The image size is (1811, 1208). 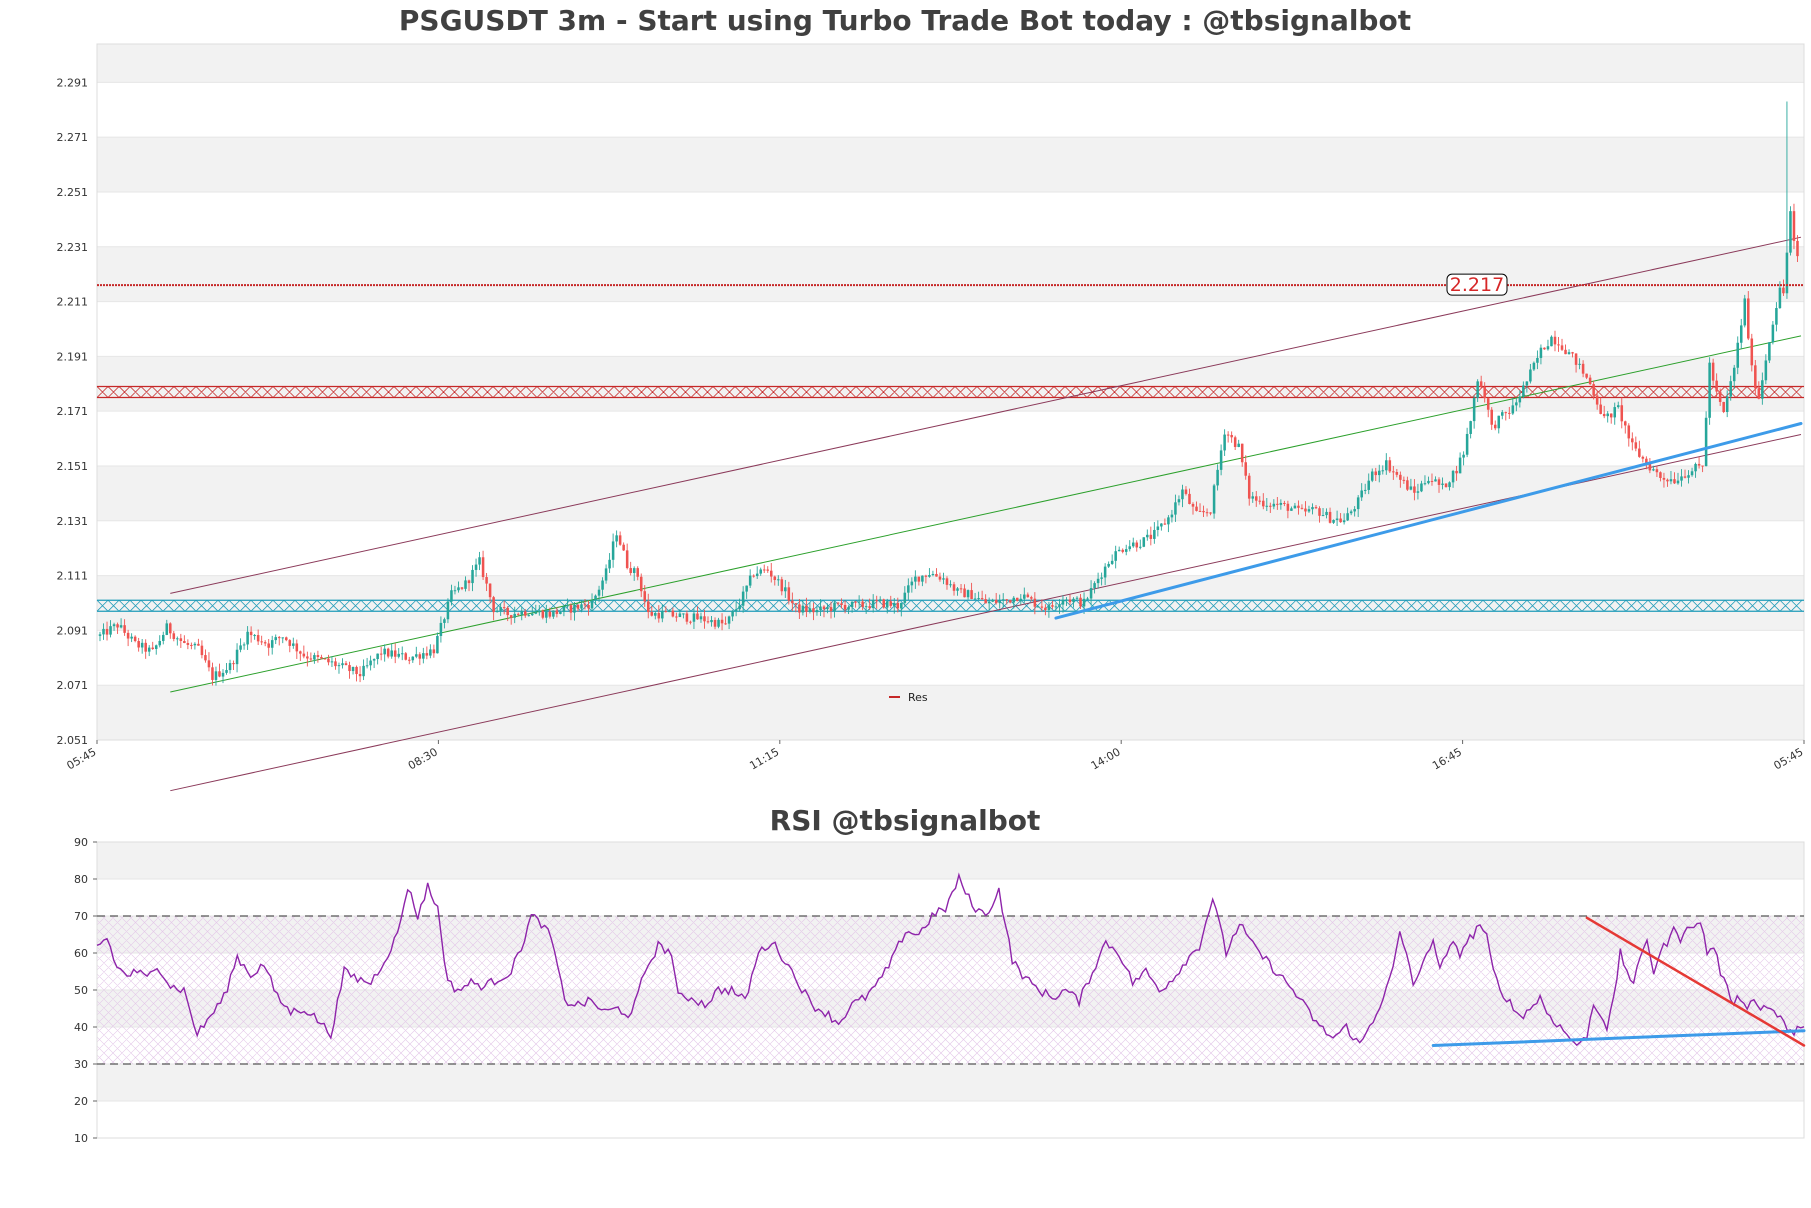 What do you see at coordinates (905, 820) in the screenshot?
I see `rsi-chart-title: RSI @tbsignalbot` at bounding box center [905, 820].